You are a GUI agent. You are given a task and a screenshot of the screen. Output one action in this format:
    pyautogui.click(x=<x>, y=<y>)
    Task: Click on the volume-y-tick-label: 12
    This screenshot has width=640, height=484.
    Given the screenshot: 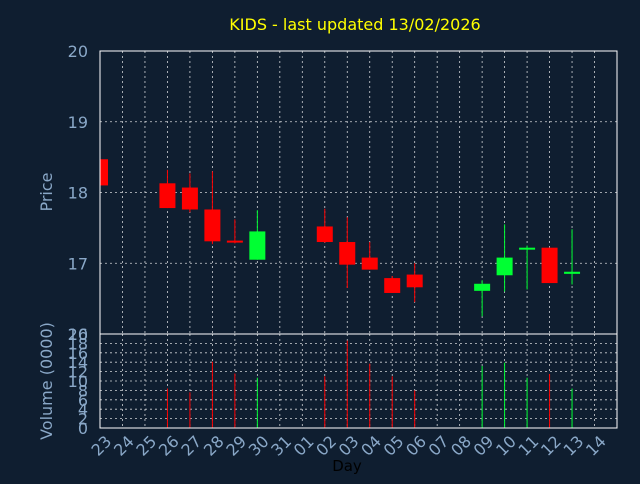 What is the action you would take?
    pyautogui.click(x=78, y=372)
    